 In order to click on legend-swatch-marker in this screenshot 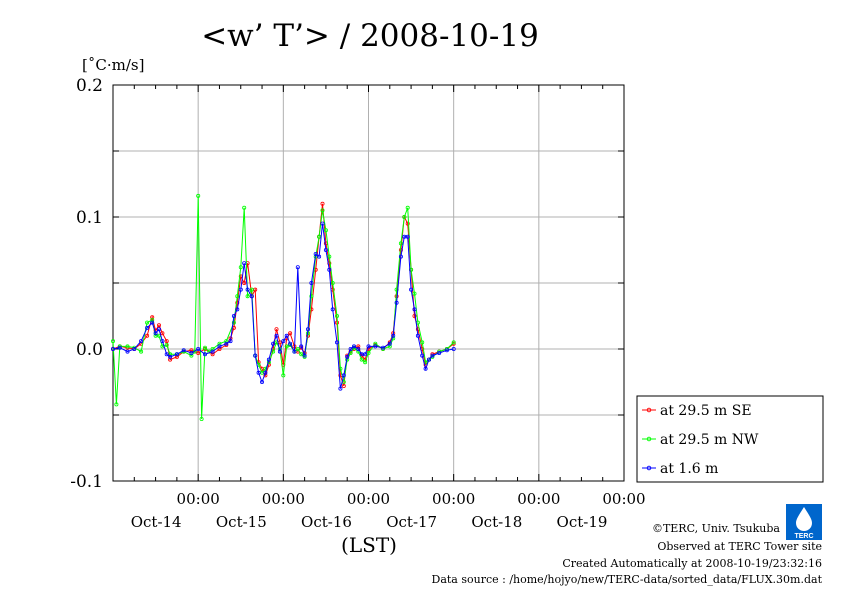, I will do `click(649, 439)`.